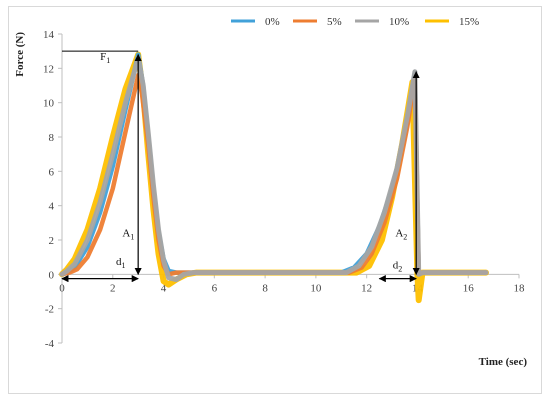 The width and height of the screenshot is (550, 402). I want to click on annotation-a1: A1, so click(128, 235).